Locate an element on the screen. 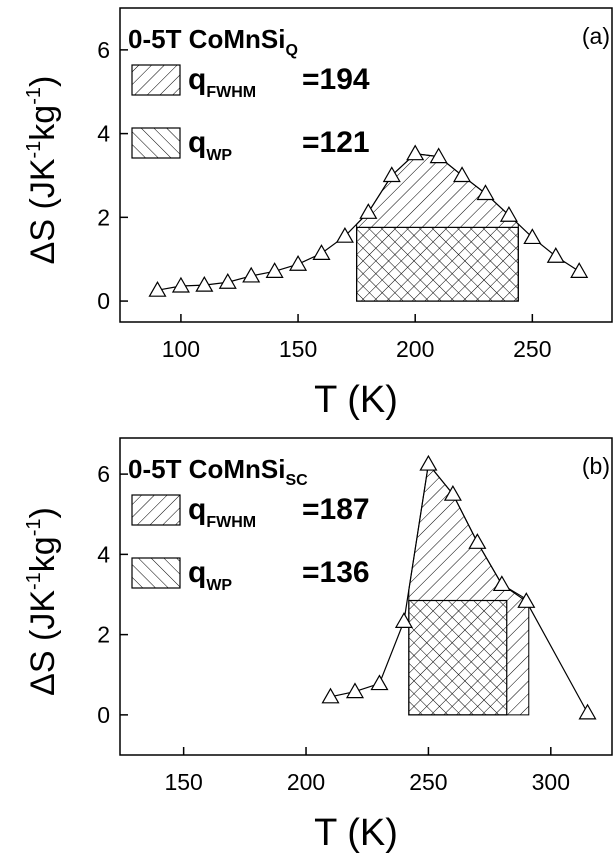 The image size is (613, 862). panel-label: (a) is located at coordinates (596, 36).